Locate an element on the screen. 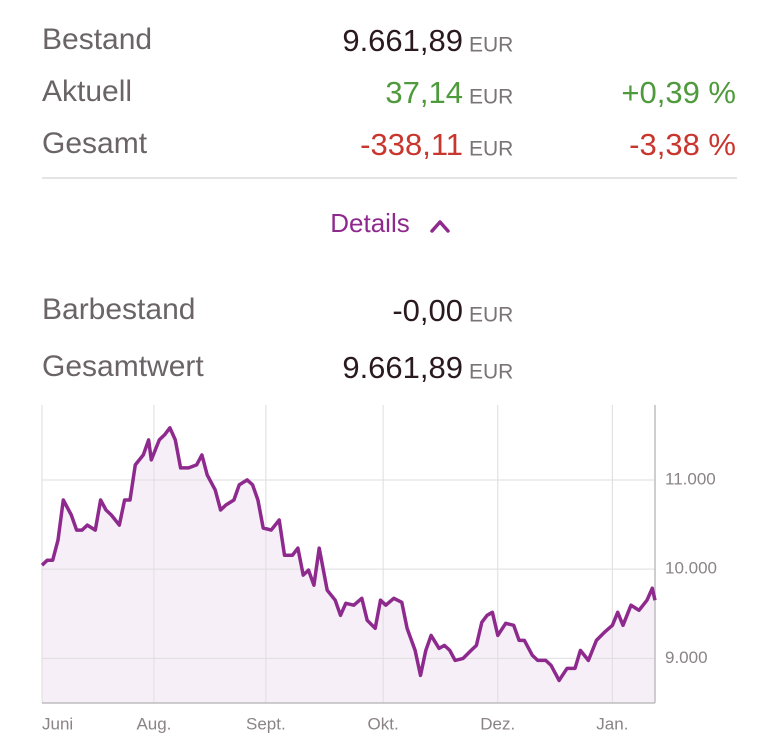 The image size is (779, 755). x-tick-label: Sept. is located at coordinates (266, 723).